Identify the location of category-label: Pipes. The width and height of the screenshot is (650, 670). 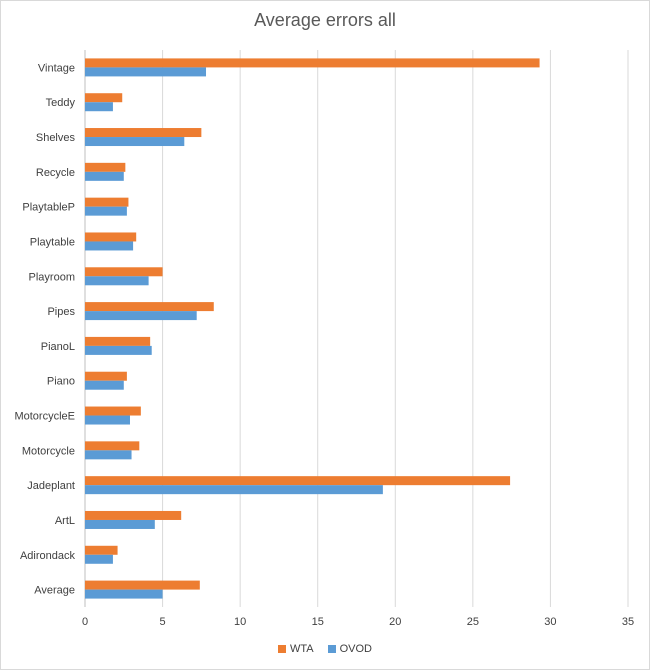
(61, 312).